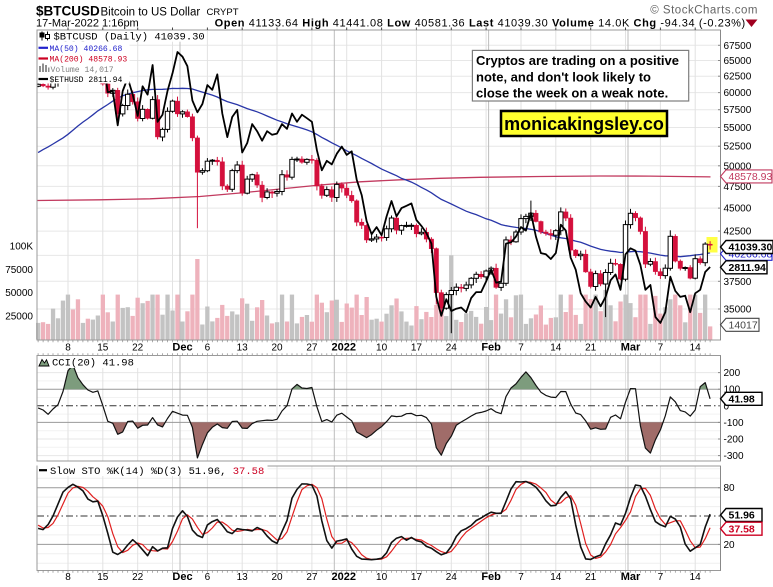  What do you see at coordinates (738, 282) in the screenshot?
I see `svg-text: 37500` at bounding box center [738, 282].